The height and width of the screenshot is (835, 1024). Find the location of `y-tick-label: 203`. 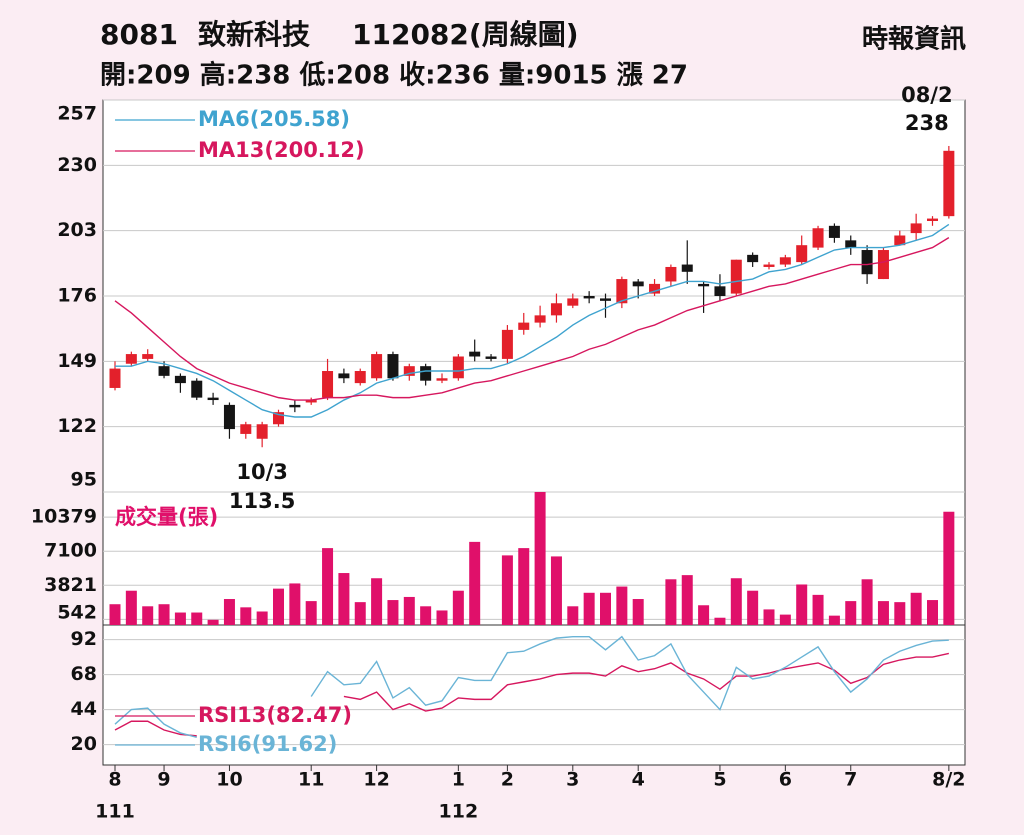

y-tick-label: 203 is located at coordinates (77, 230).